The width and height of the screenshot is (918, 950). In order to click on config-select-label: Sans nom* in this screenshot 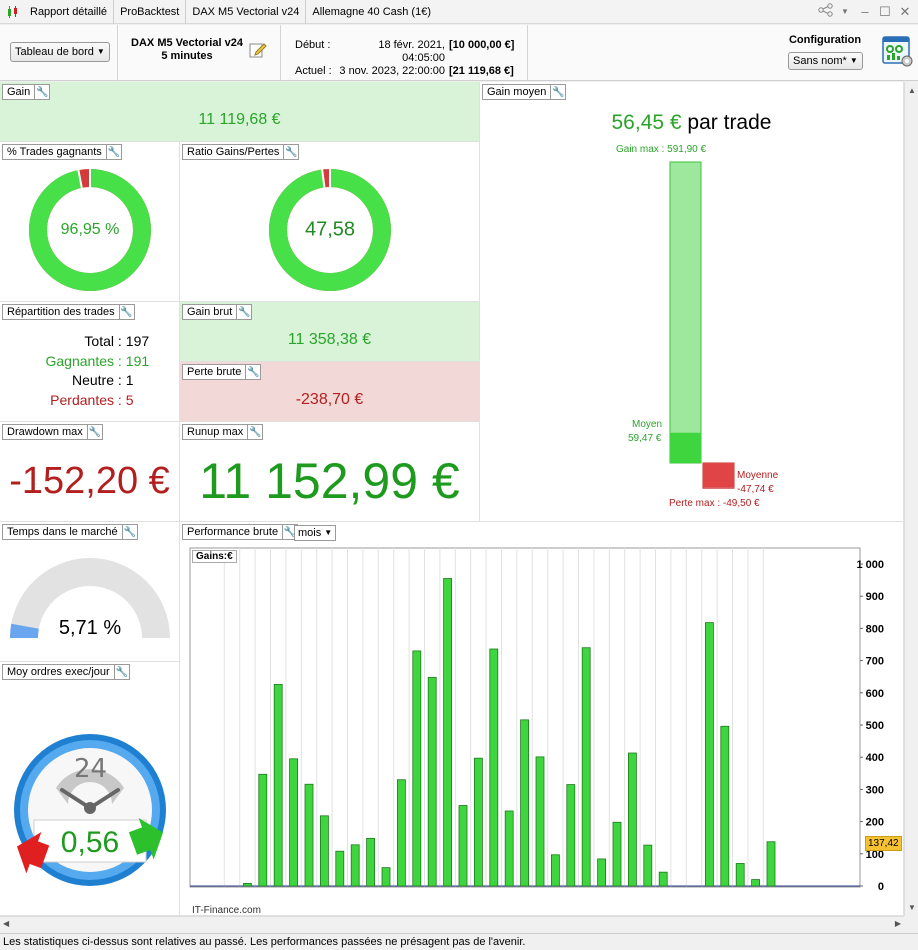, I will do `click(820, 61)`.